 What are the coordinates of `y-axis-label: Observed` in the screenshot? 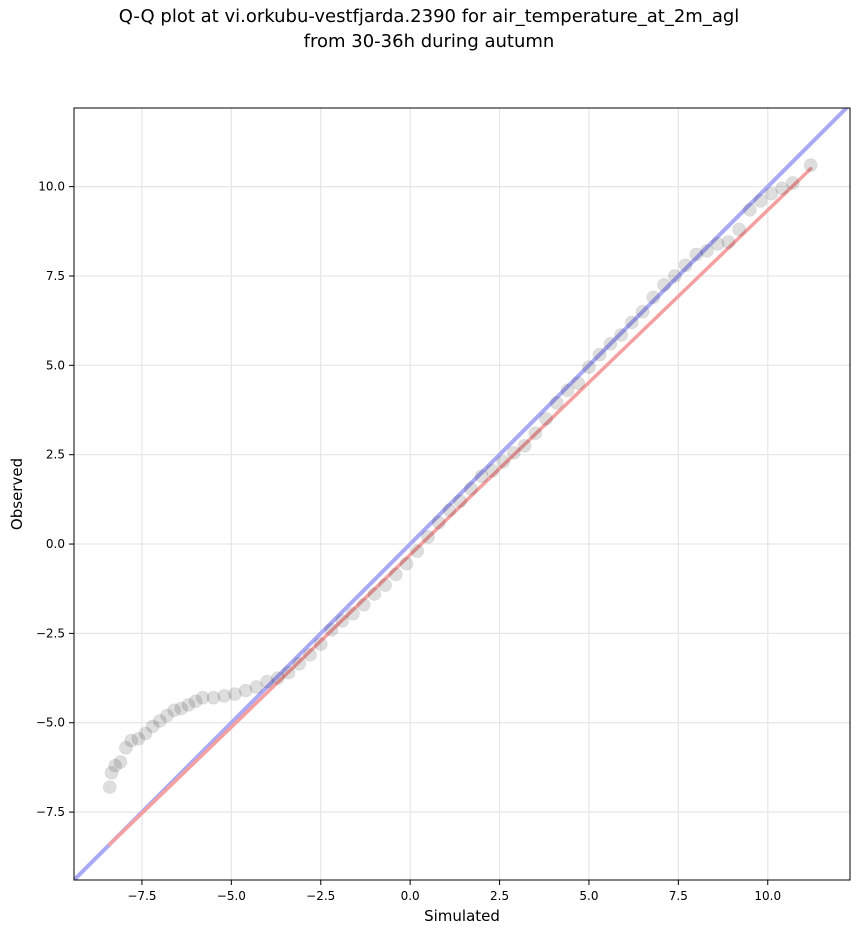 It's located at (17, 494).